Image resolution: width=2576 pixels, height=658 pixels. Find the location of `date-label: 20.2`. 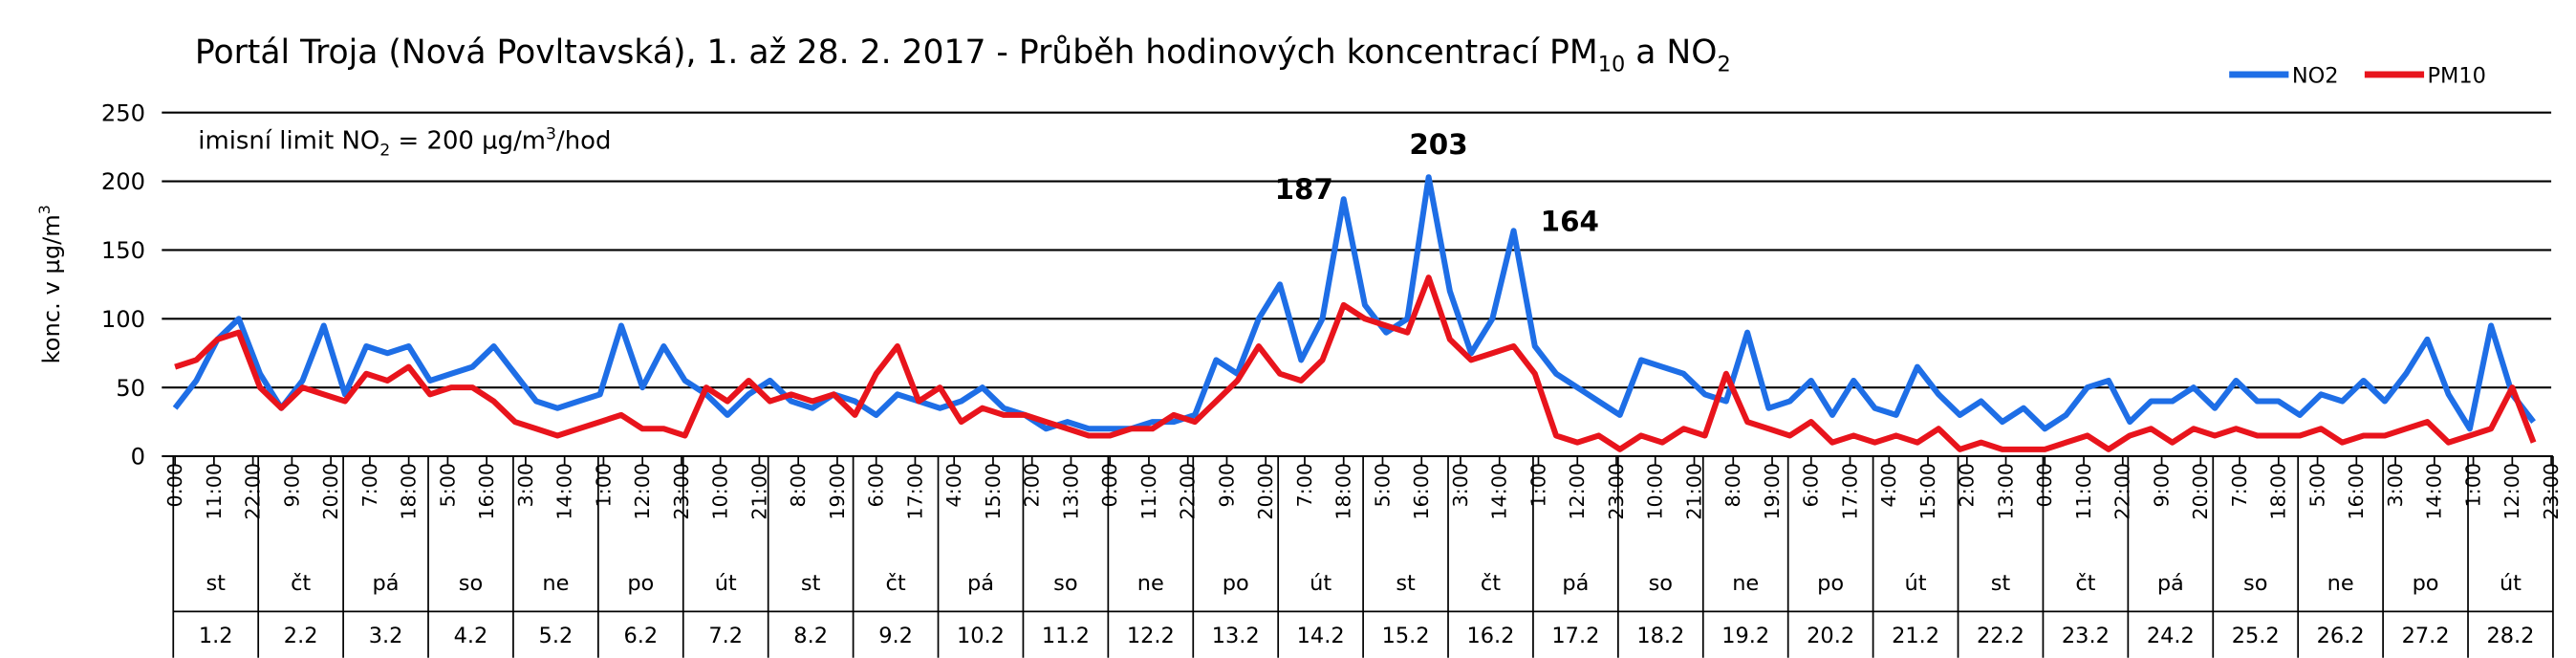

date-label: 20.2 is located at coordinates (1831, 636).